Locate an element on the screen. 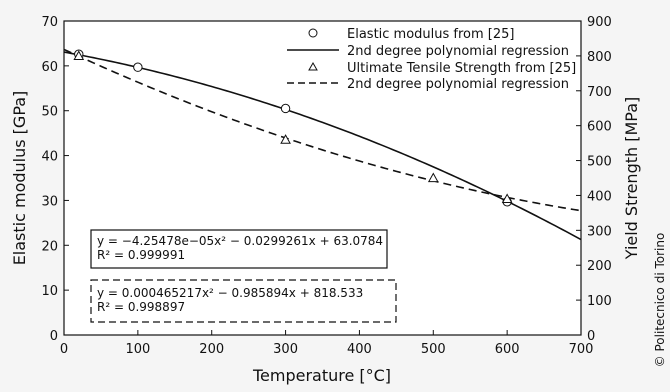 This screenshot has height=392, width=670. legend-triangle-marker is located at coordinates (313, 66).